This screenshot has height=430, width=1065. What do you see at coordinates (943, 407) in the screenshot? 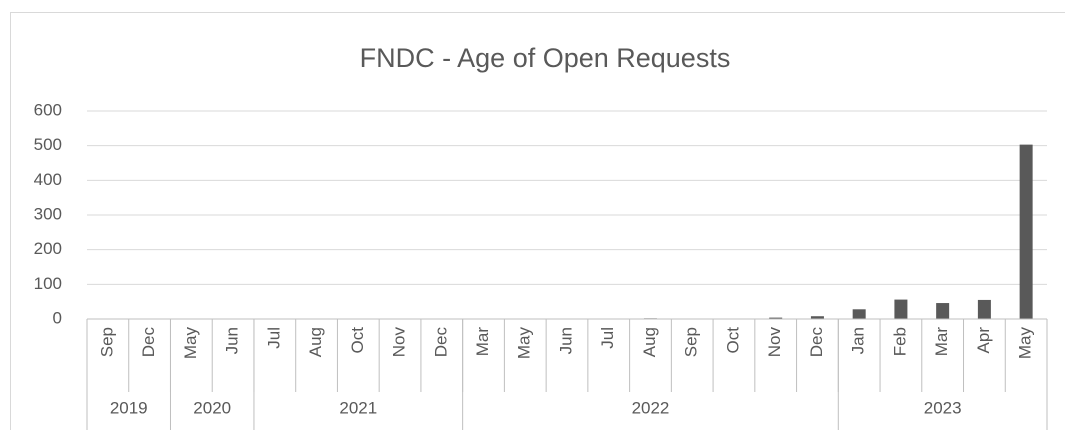
I see `group-label: 2023` at bounding box center [943, 407].